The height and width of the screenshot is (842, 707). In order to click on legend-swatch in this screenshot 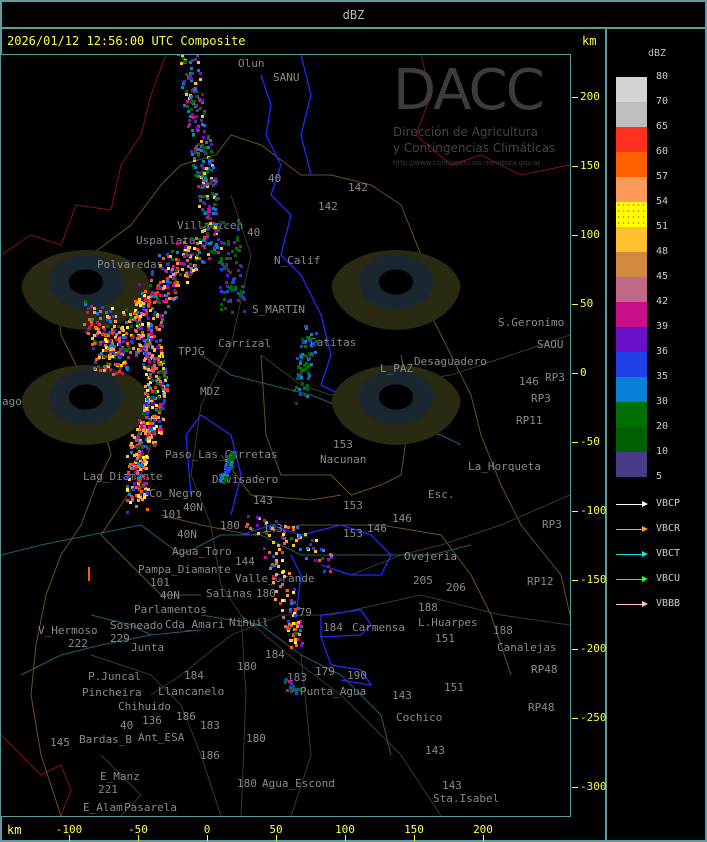, I will do `click(631, 314)`.